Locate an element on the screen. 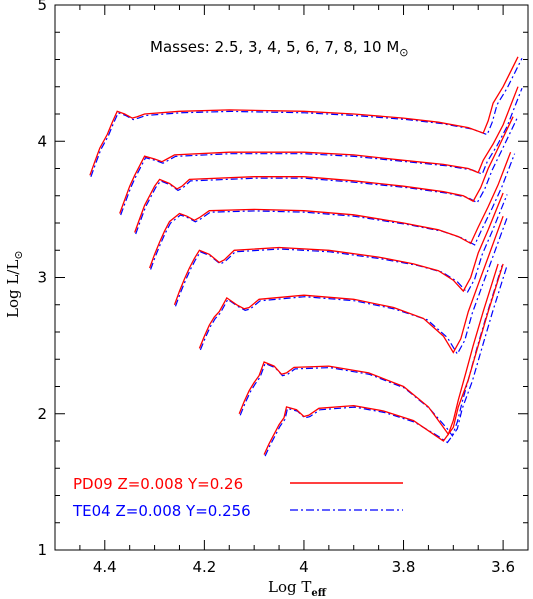 Image resolution: width=533 pixels, height=599 pixels. x-tick-label: 4 is located at coordinates (304, 567).